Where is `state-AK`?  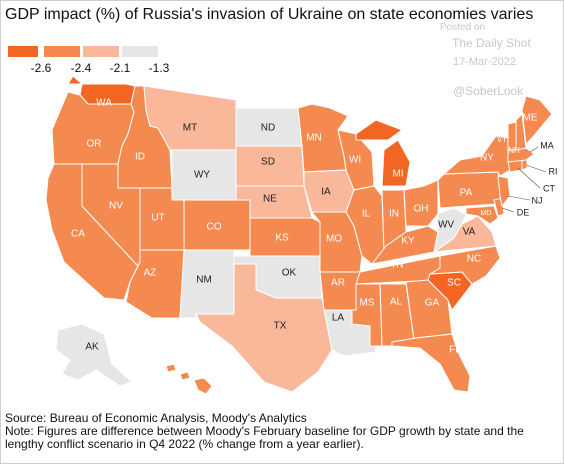
state-AK is located at coordinates (94, 355).